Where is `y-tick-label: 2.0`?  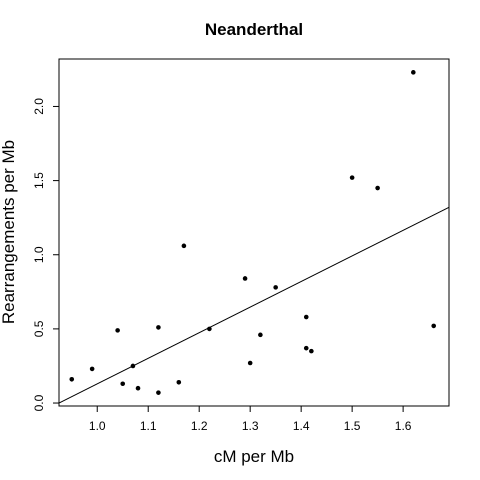 y-tick-label: 2.0 is located at coordinates (39, 106).